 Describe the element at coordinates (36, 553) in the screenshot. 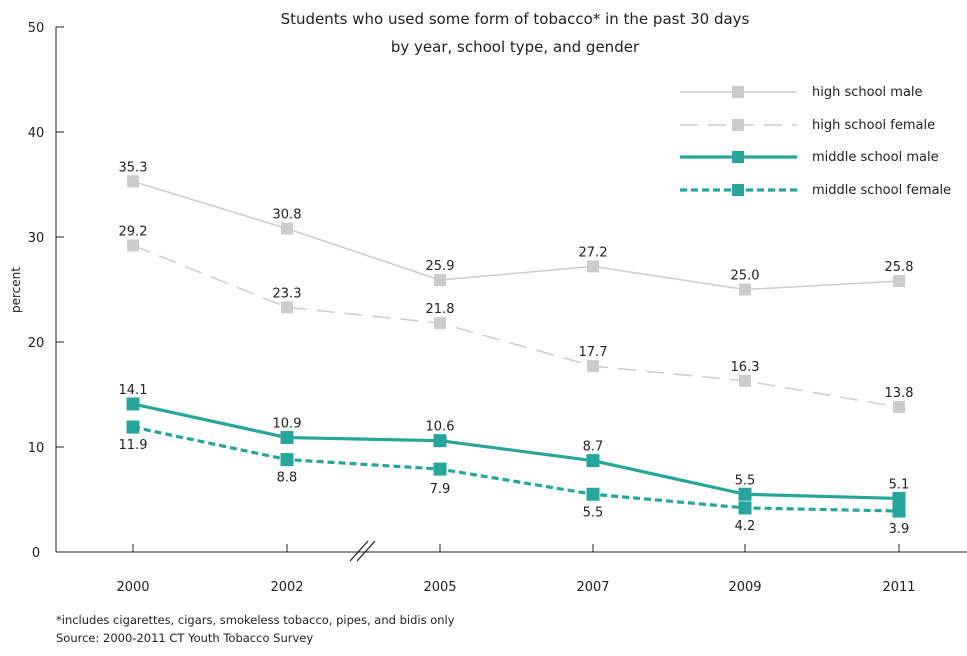

I see `y-tick-label: 0` at that location.